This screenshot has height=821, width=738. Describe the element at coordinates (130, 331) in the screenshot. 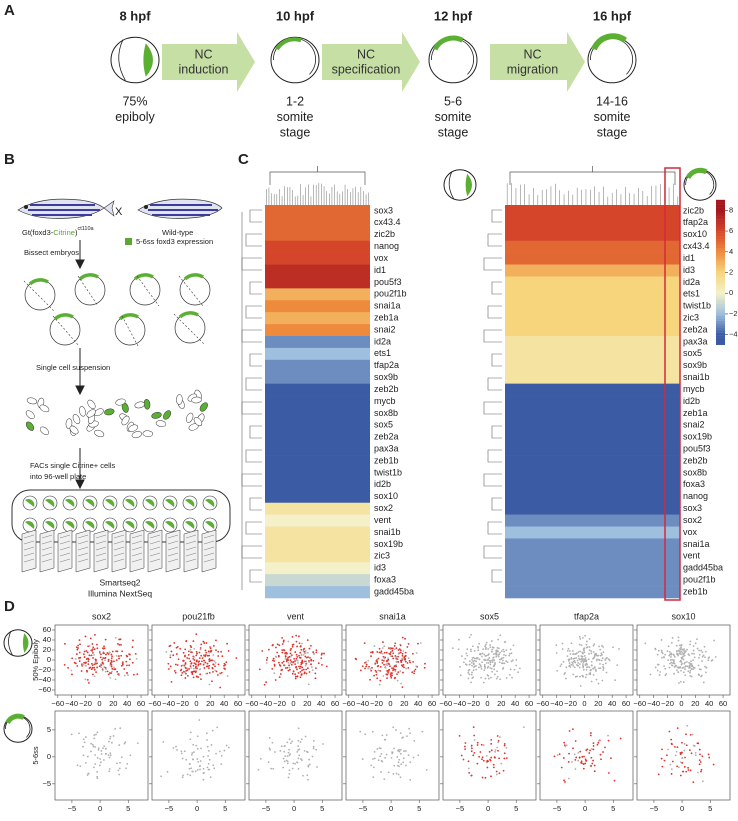

I see `cut-line` at that location.